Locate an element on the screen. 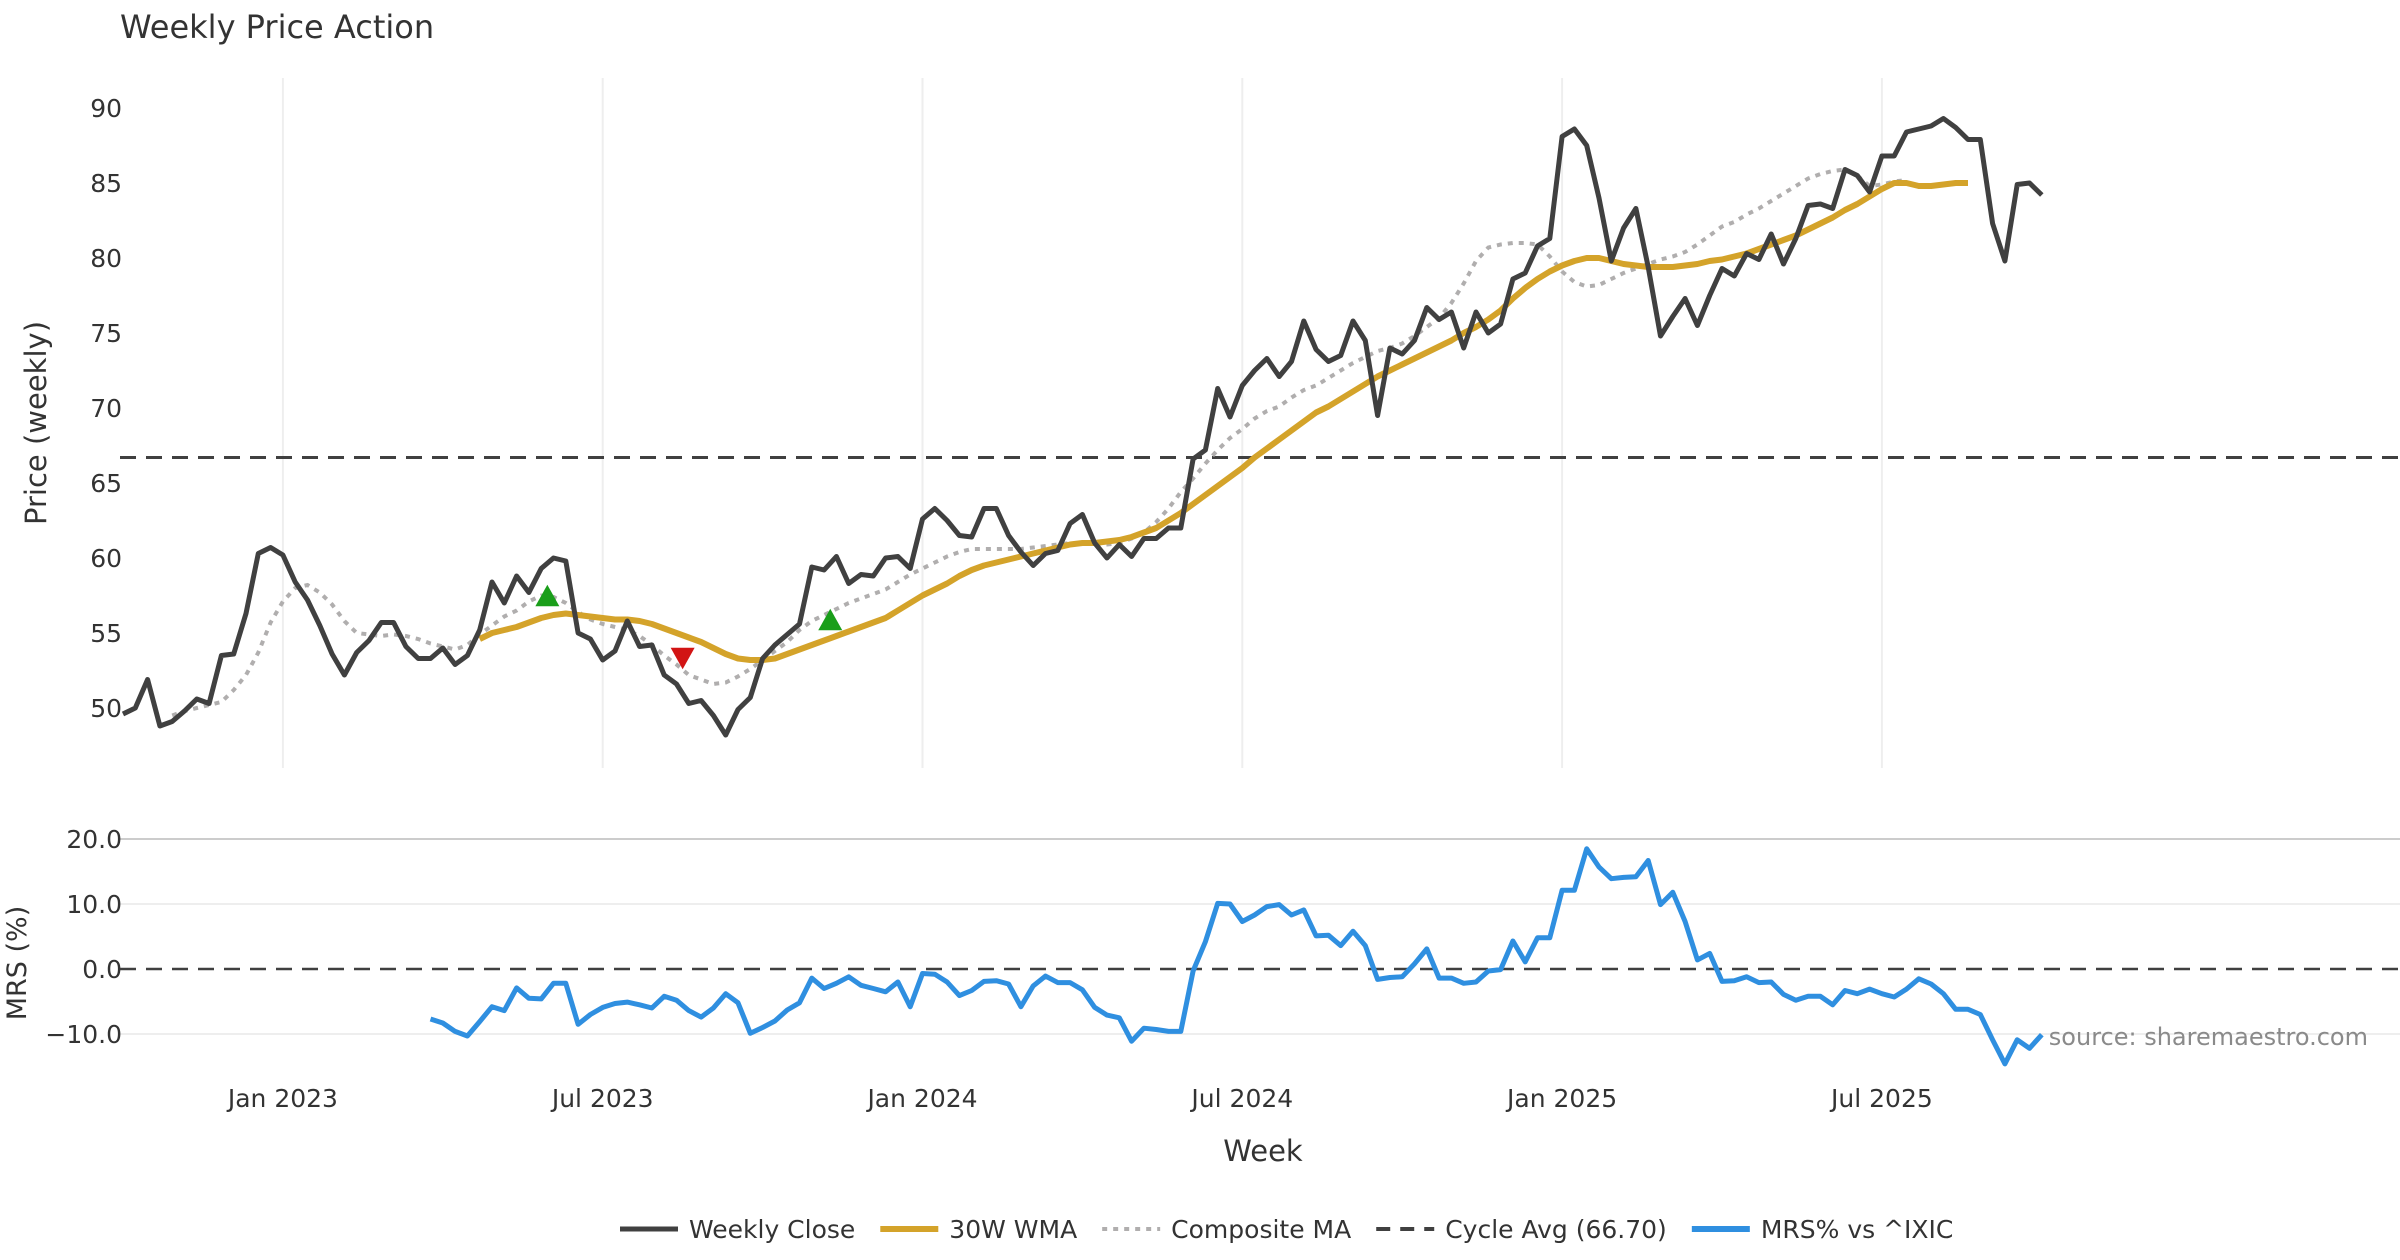  legend-item: Weekly Close is located at coordinates (737, 1229).